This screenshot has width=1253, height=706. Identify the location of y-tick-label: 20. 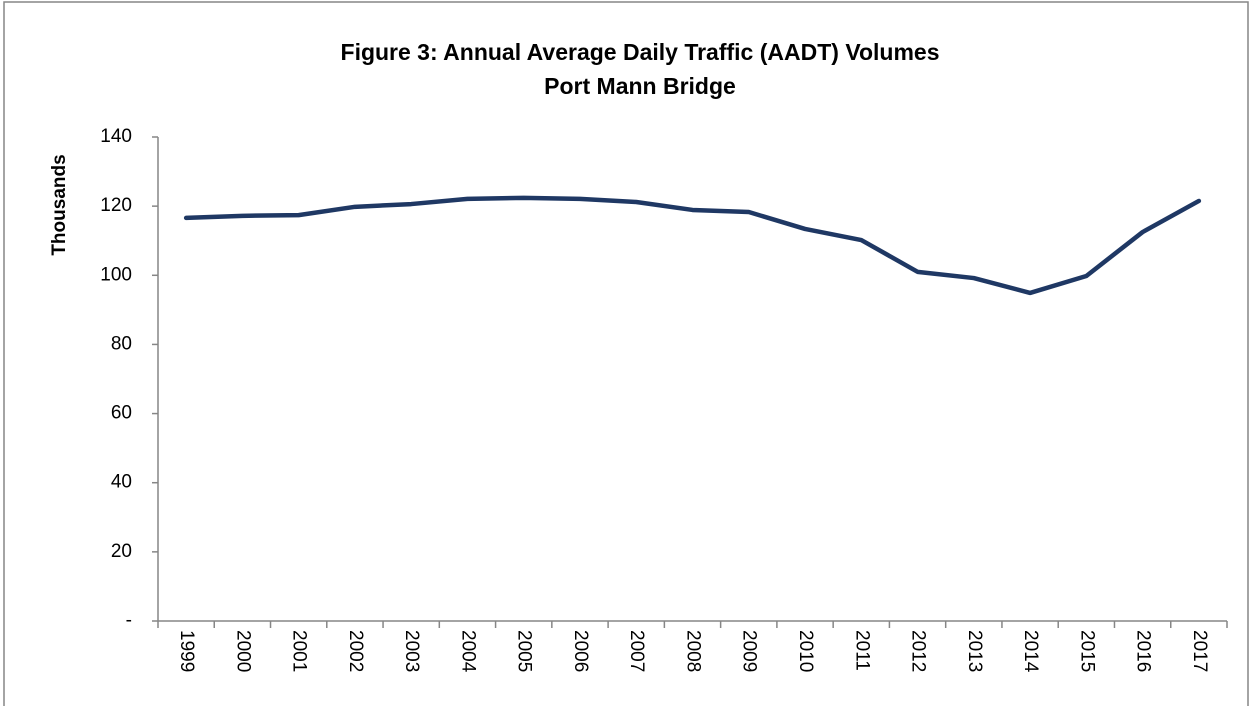
(121, 551).